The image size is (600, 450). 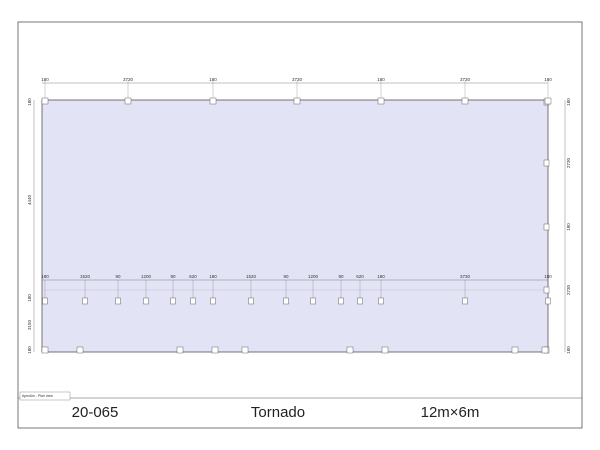 What do you see at coordinates (95, 412) in the screenshot?
I see `drawing-number: 20-065` at bounding box center [95, 412].